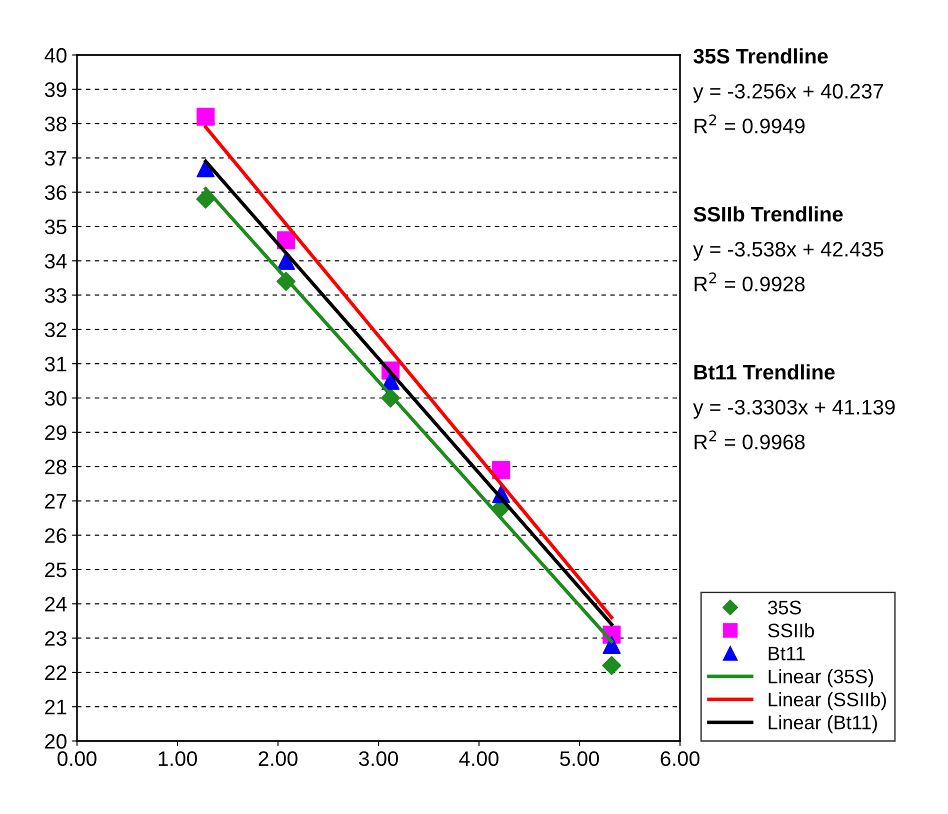 Image resolution: width=948 pixels, height=814 pixels. I want to click on x-tick-label: 6.00, so click(680, 758).